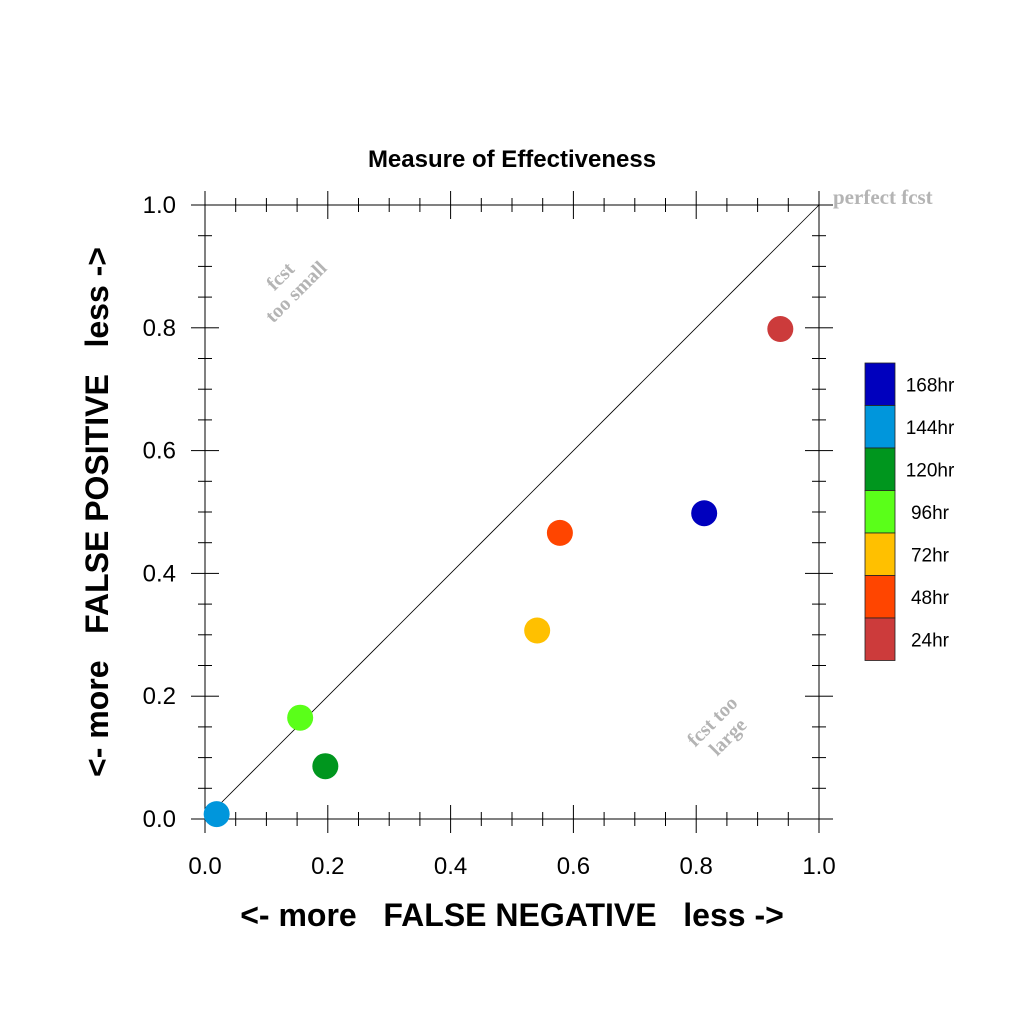  I want to click on point-120hr, so click(325, 766).